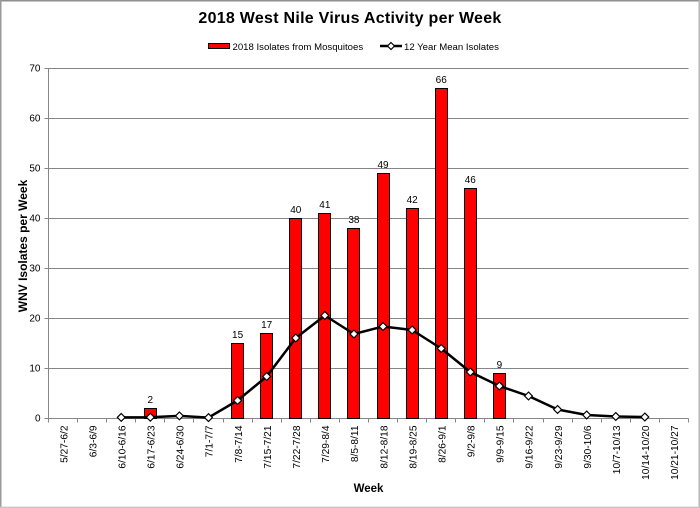 The width and height of the screenshot is (700, 508). What do you see at coordinates (23, 245) in the screenshot?
I see `svg-text: WNV Isolates per Week` at bounding box center [23, 245].